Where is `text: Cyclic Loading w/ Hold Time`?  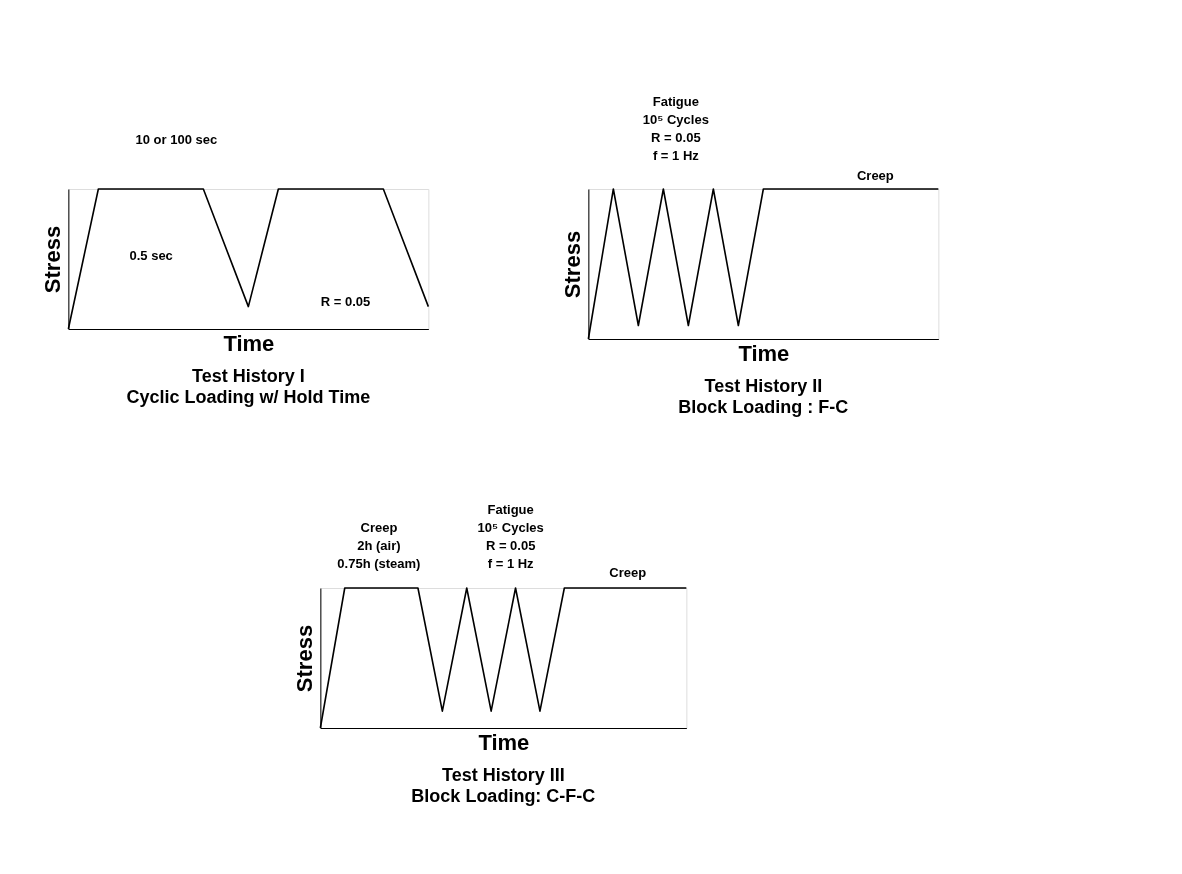
text: Cyclic Loading w/ Hold Time is located at coordinates (248, 397).